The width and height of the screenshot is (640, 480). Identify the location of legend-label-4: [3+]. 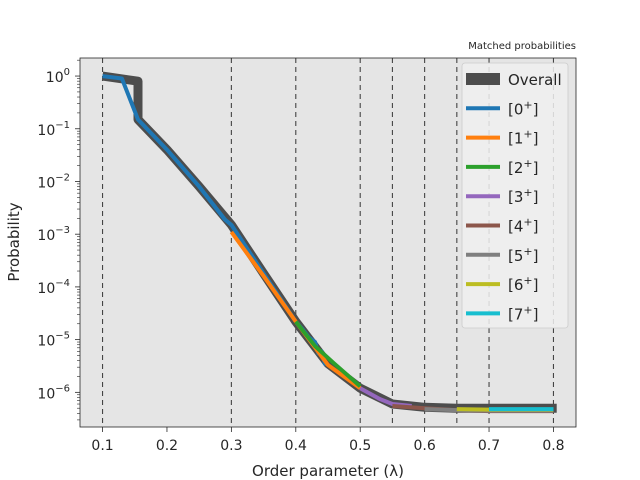
(523, 196).